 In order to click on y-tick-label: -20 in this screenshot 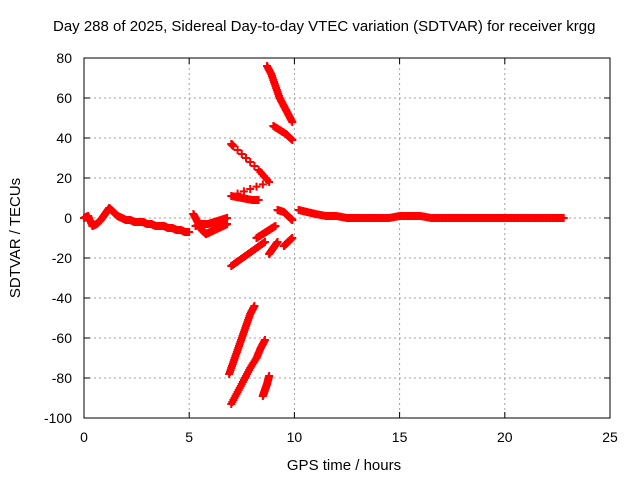, I will do `click(62, 258)`.